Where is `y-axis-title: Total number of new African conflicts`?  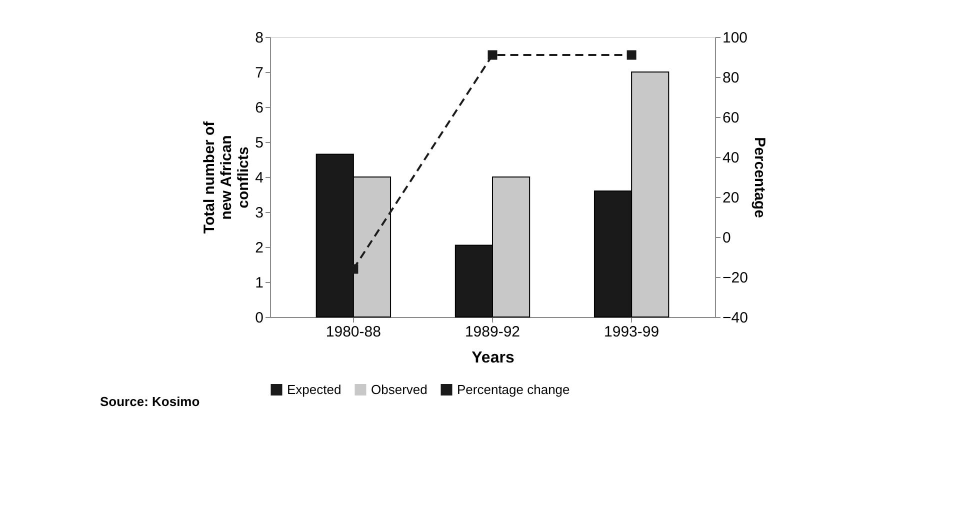 y-axis-title: Total number of new African conflicts is located at coordinates (226, 177).